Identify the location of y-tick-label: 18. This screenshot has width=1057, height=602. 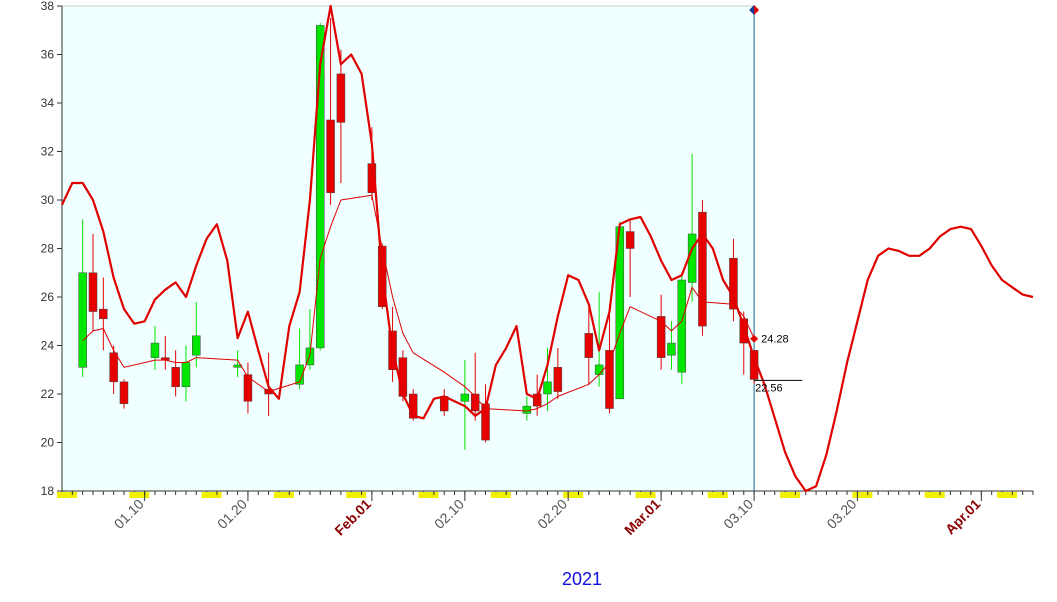
(48, 491).